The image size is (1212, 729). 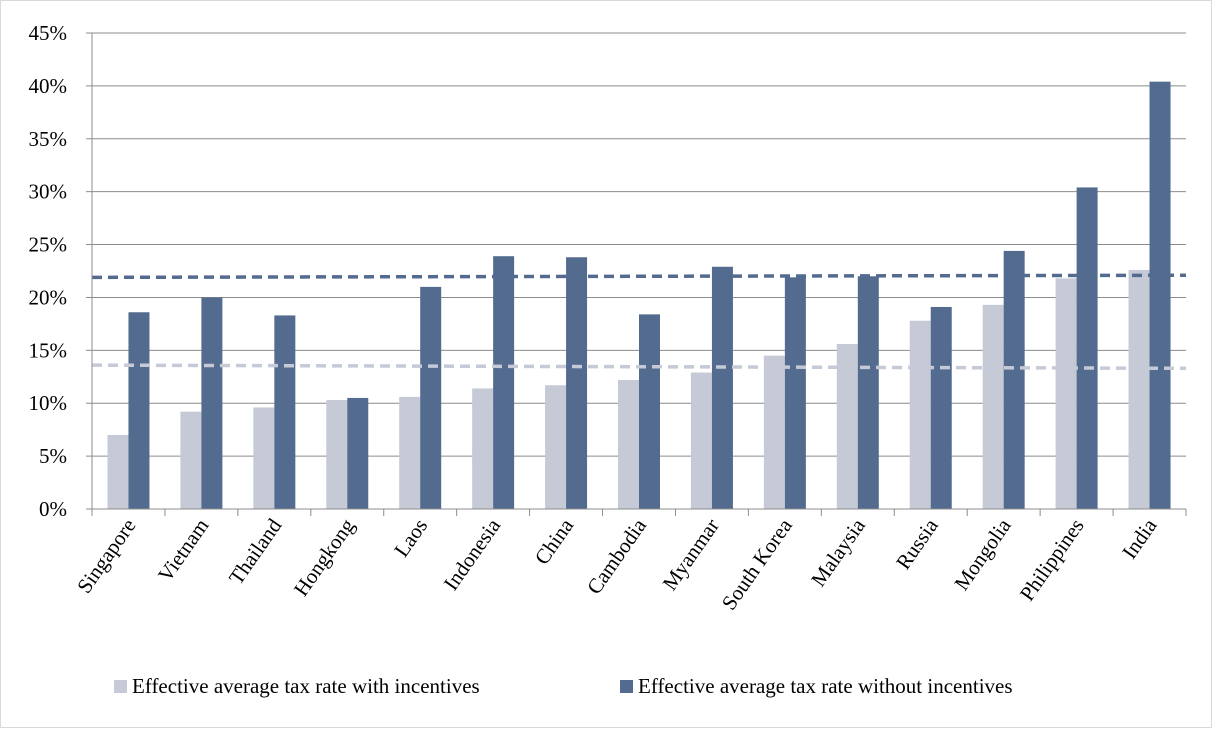 I want to click on category-label: India, so click(x=1139, y=539).